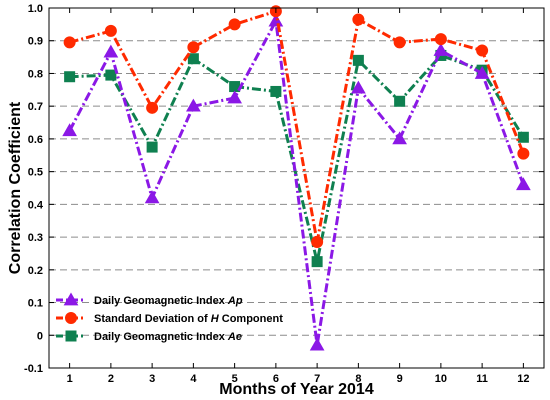 The image size is (550, 400). Describe the element at coordinates (35, 271) in the screenshot. I see `y-tick-label: 0.2` at that location.